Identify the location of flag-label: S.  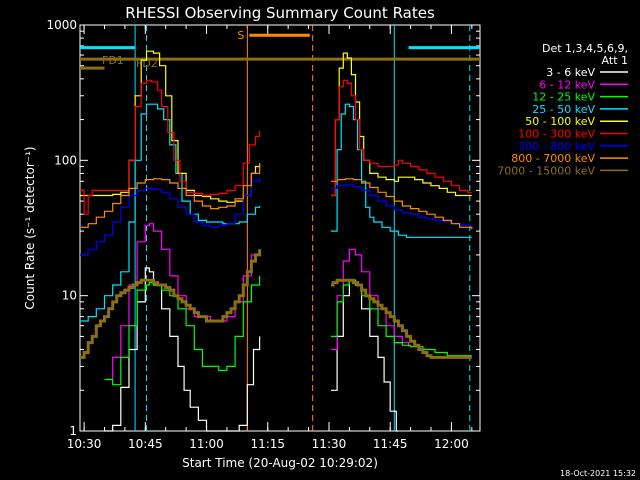
(240, 35).